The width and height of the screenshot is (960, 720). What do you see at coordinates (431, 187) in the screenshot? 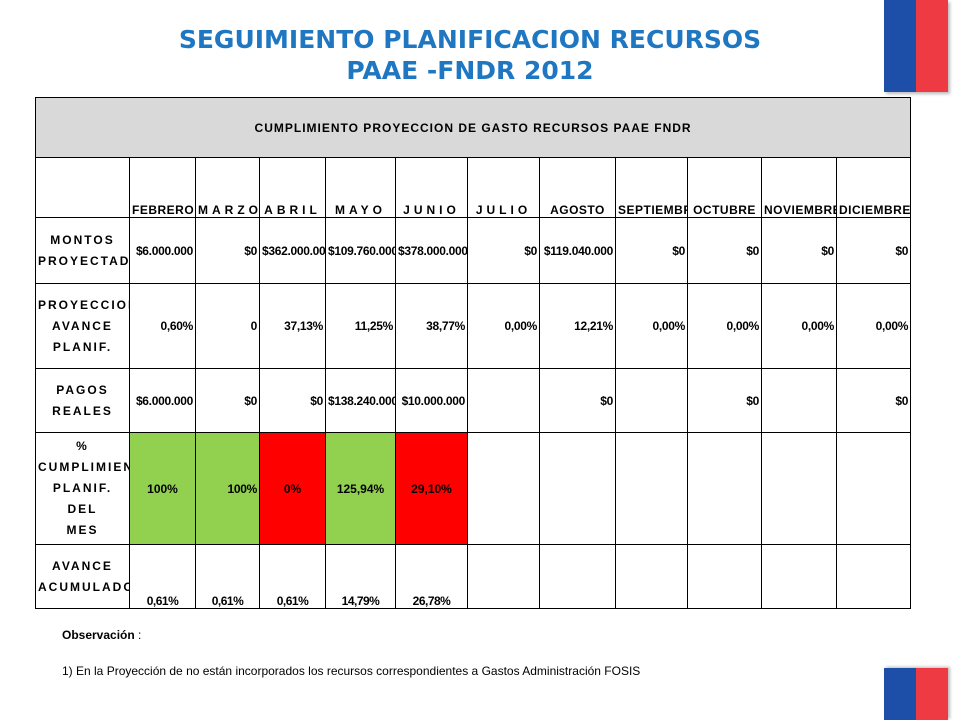
I see `month-header: JUNIO` at bounding box center [431, 187].